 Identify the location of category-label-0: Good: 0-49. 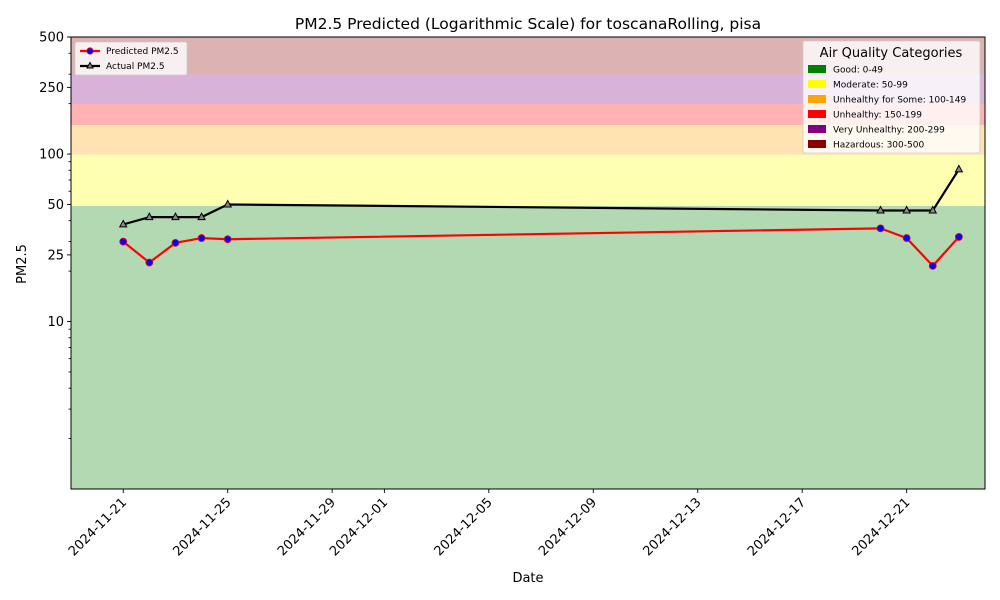
(858, 71).